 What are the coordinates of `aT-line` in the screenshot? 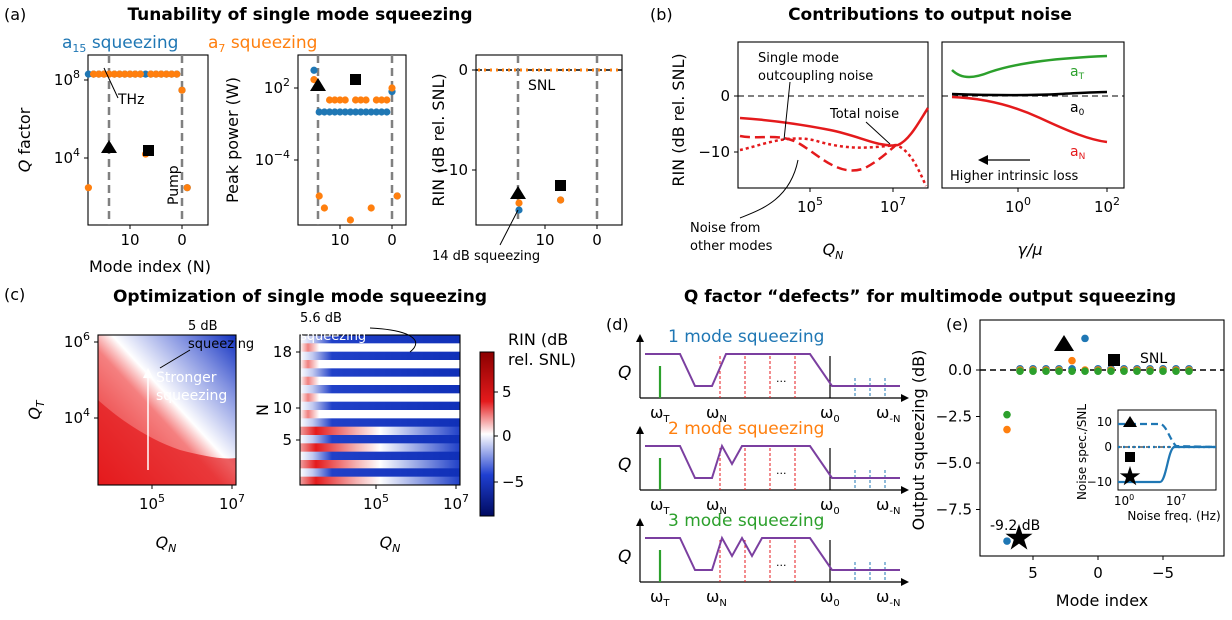 It's located at (1029, 66).